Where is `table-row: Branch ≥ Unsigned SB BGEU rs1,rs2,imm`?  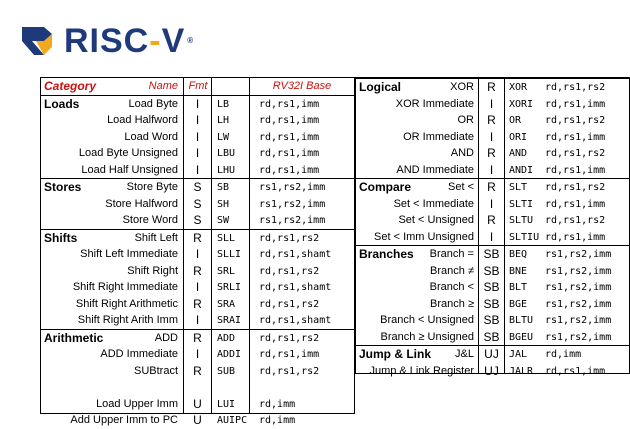
table-row: Branch ≥ Unsigned SB BGEU rs1,rs2,imm is located at coordinates (492, 337).